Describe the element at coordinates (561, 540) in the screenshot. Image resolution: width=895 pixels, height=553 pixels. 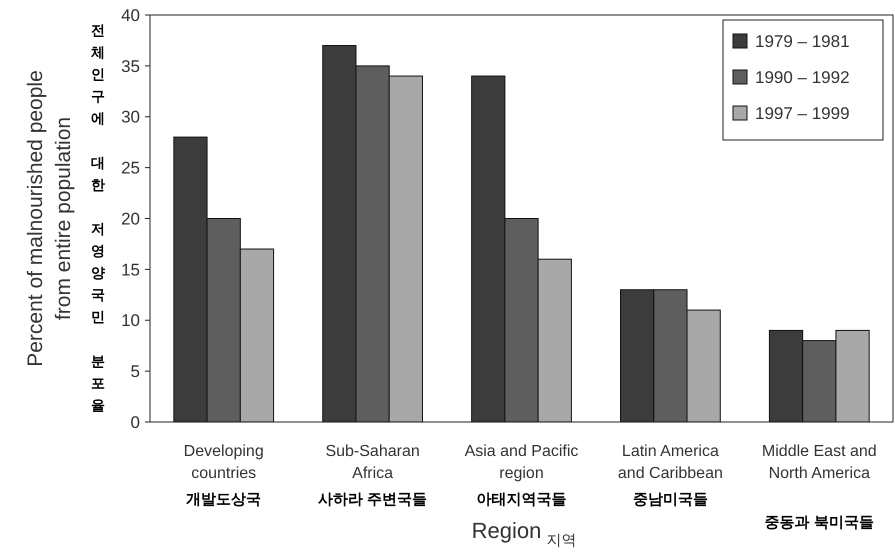
I see `text: 지역` at that location.